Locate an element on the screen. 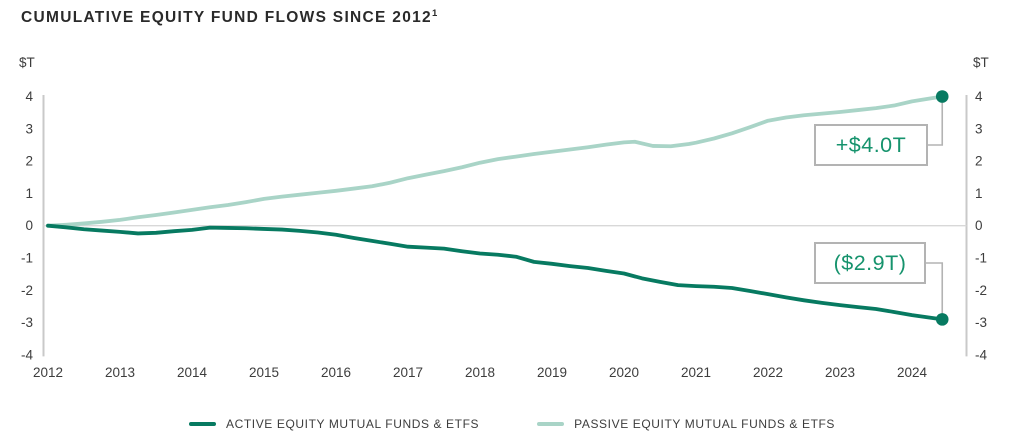  y-tick-label-left: -3 is located at coordinates (27, 322).